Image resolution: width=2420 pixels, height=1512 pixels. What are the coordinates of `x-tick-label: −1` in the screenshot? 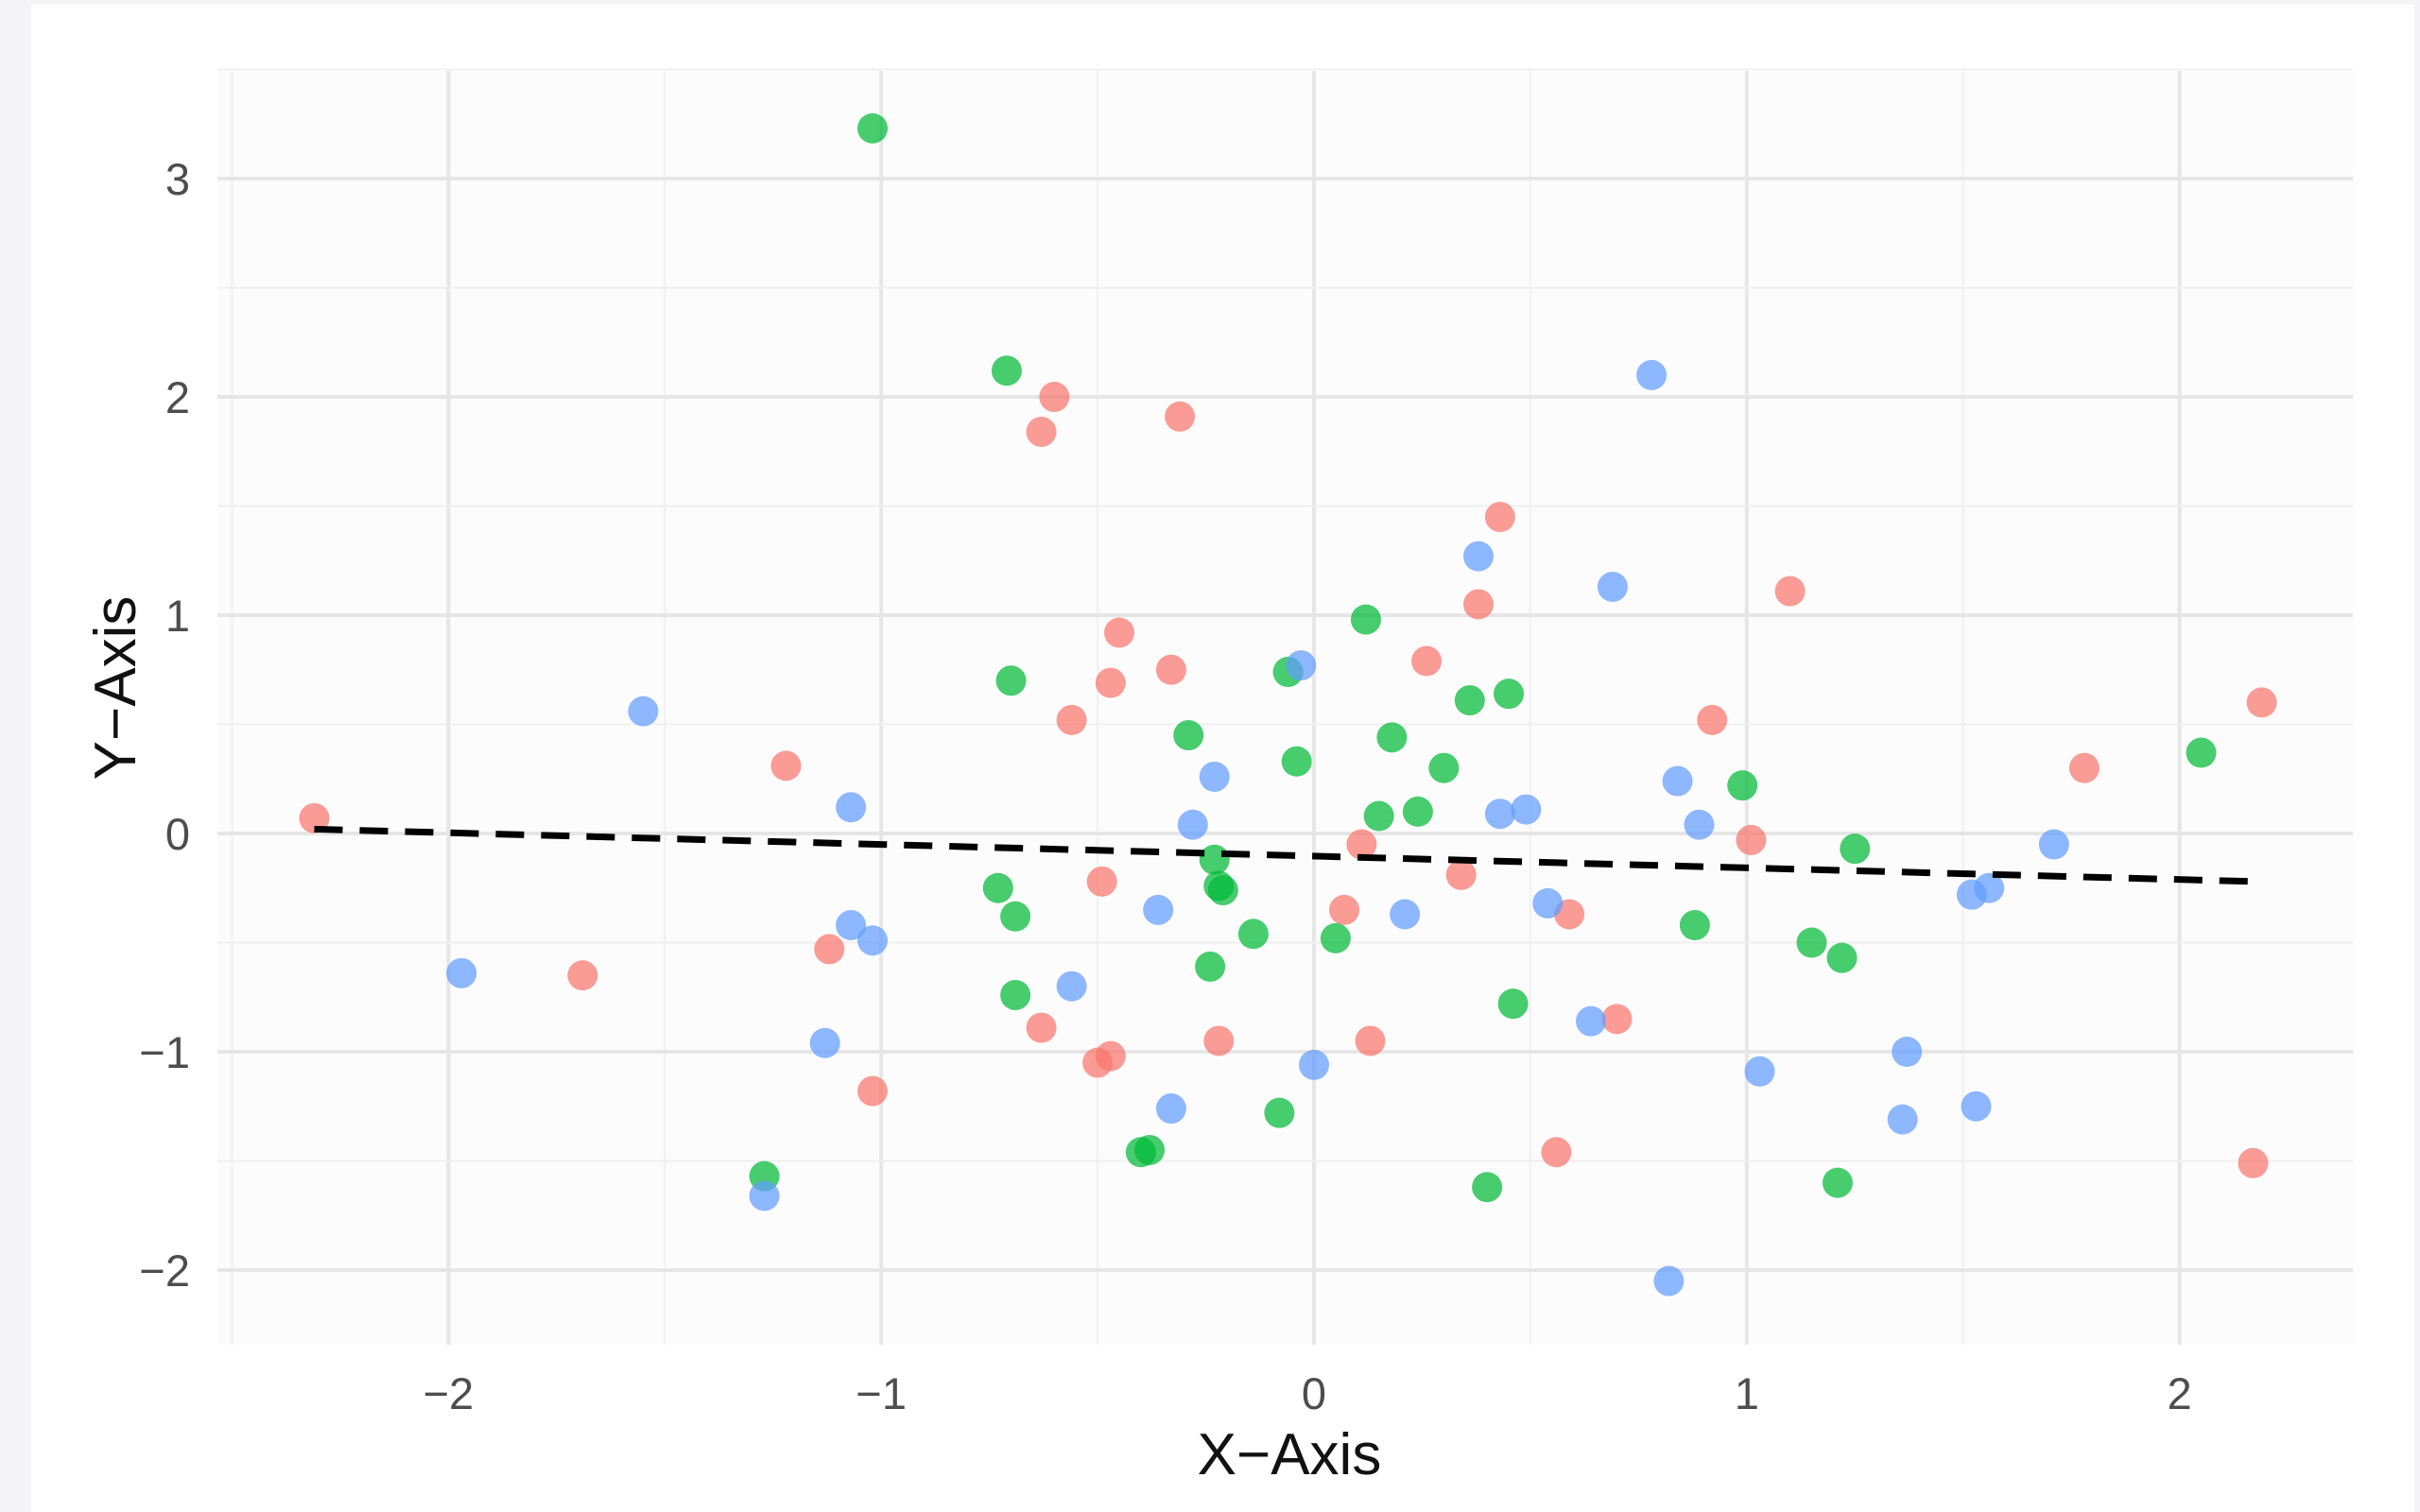 It's located at (881, 1393).